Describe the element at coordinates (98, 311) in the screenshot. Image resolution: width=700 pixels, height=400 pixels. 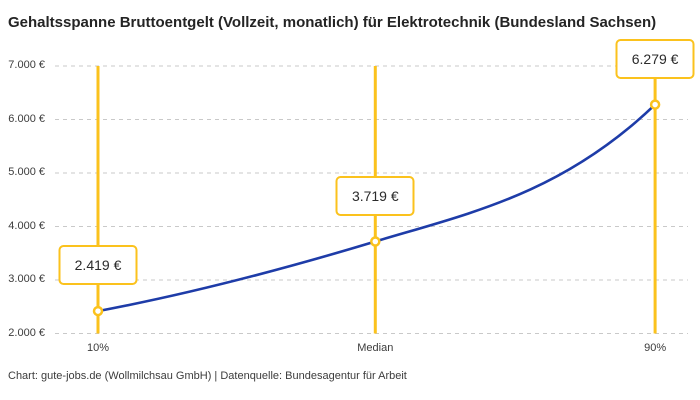
I see `data-point-marker-10%` at that location.